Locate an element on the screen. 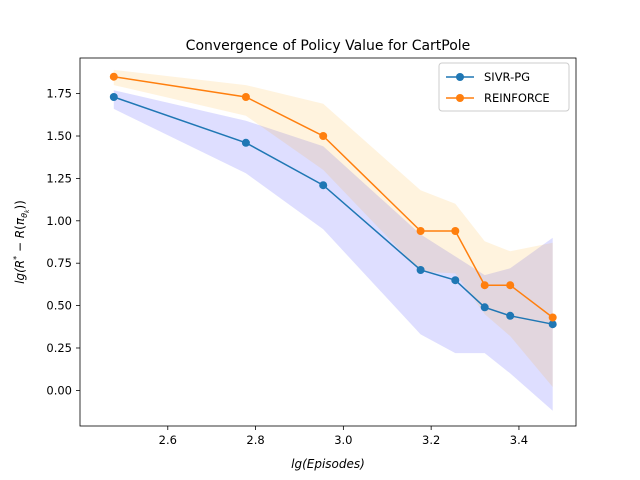 The image size is (640, 480). x-tick-label: 2.6 is located at coordinates (168, 440).